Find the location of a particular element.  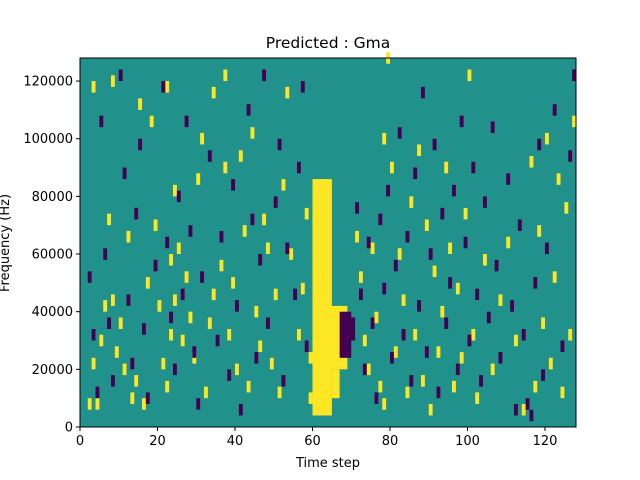

heatmap-block-low is located at coordinates (351, 329).